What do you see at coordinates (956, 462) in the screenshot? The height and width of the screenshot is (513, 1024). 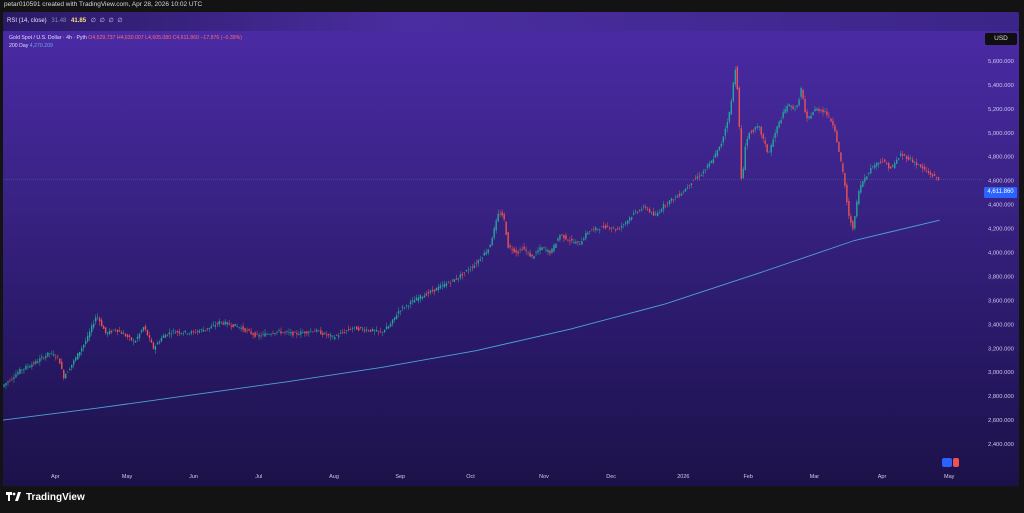 I see `event-marker-icon` at bounding box center [956, 462].